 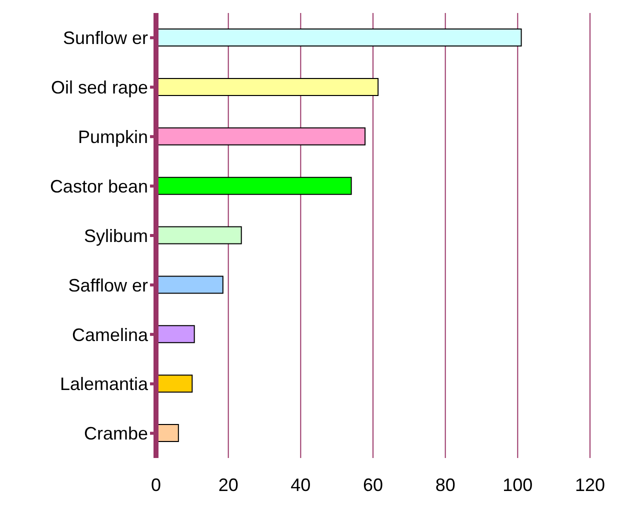 What do you see at coordinates (116, 236) in the screenshot?
I see `y-tick-label: Sylibum` at bounding box center [116, 236].